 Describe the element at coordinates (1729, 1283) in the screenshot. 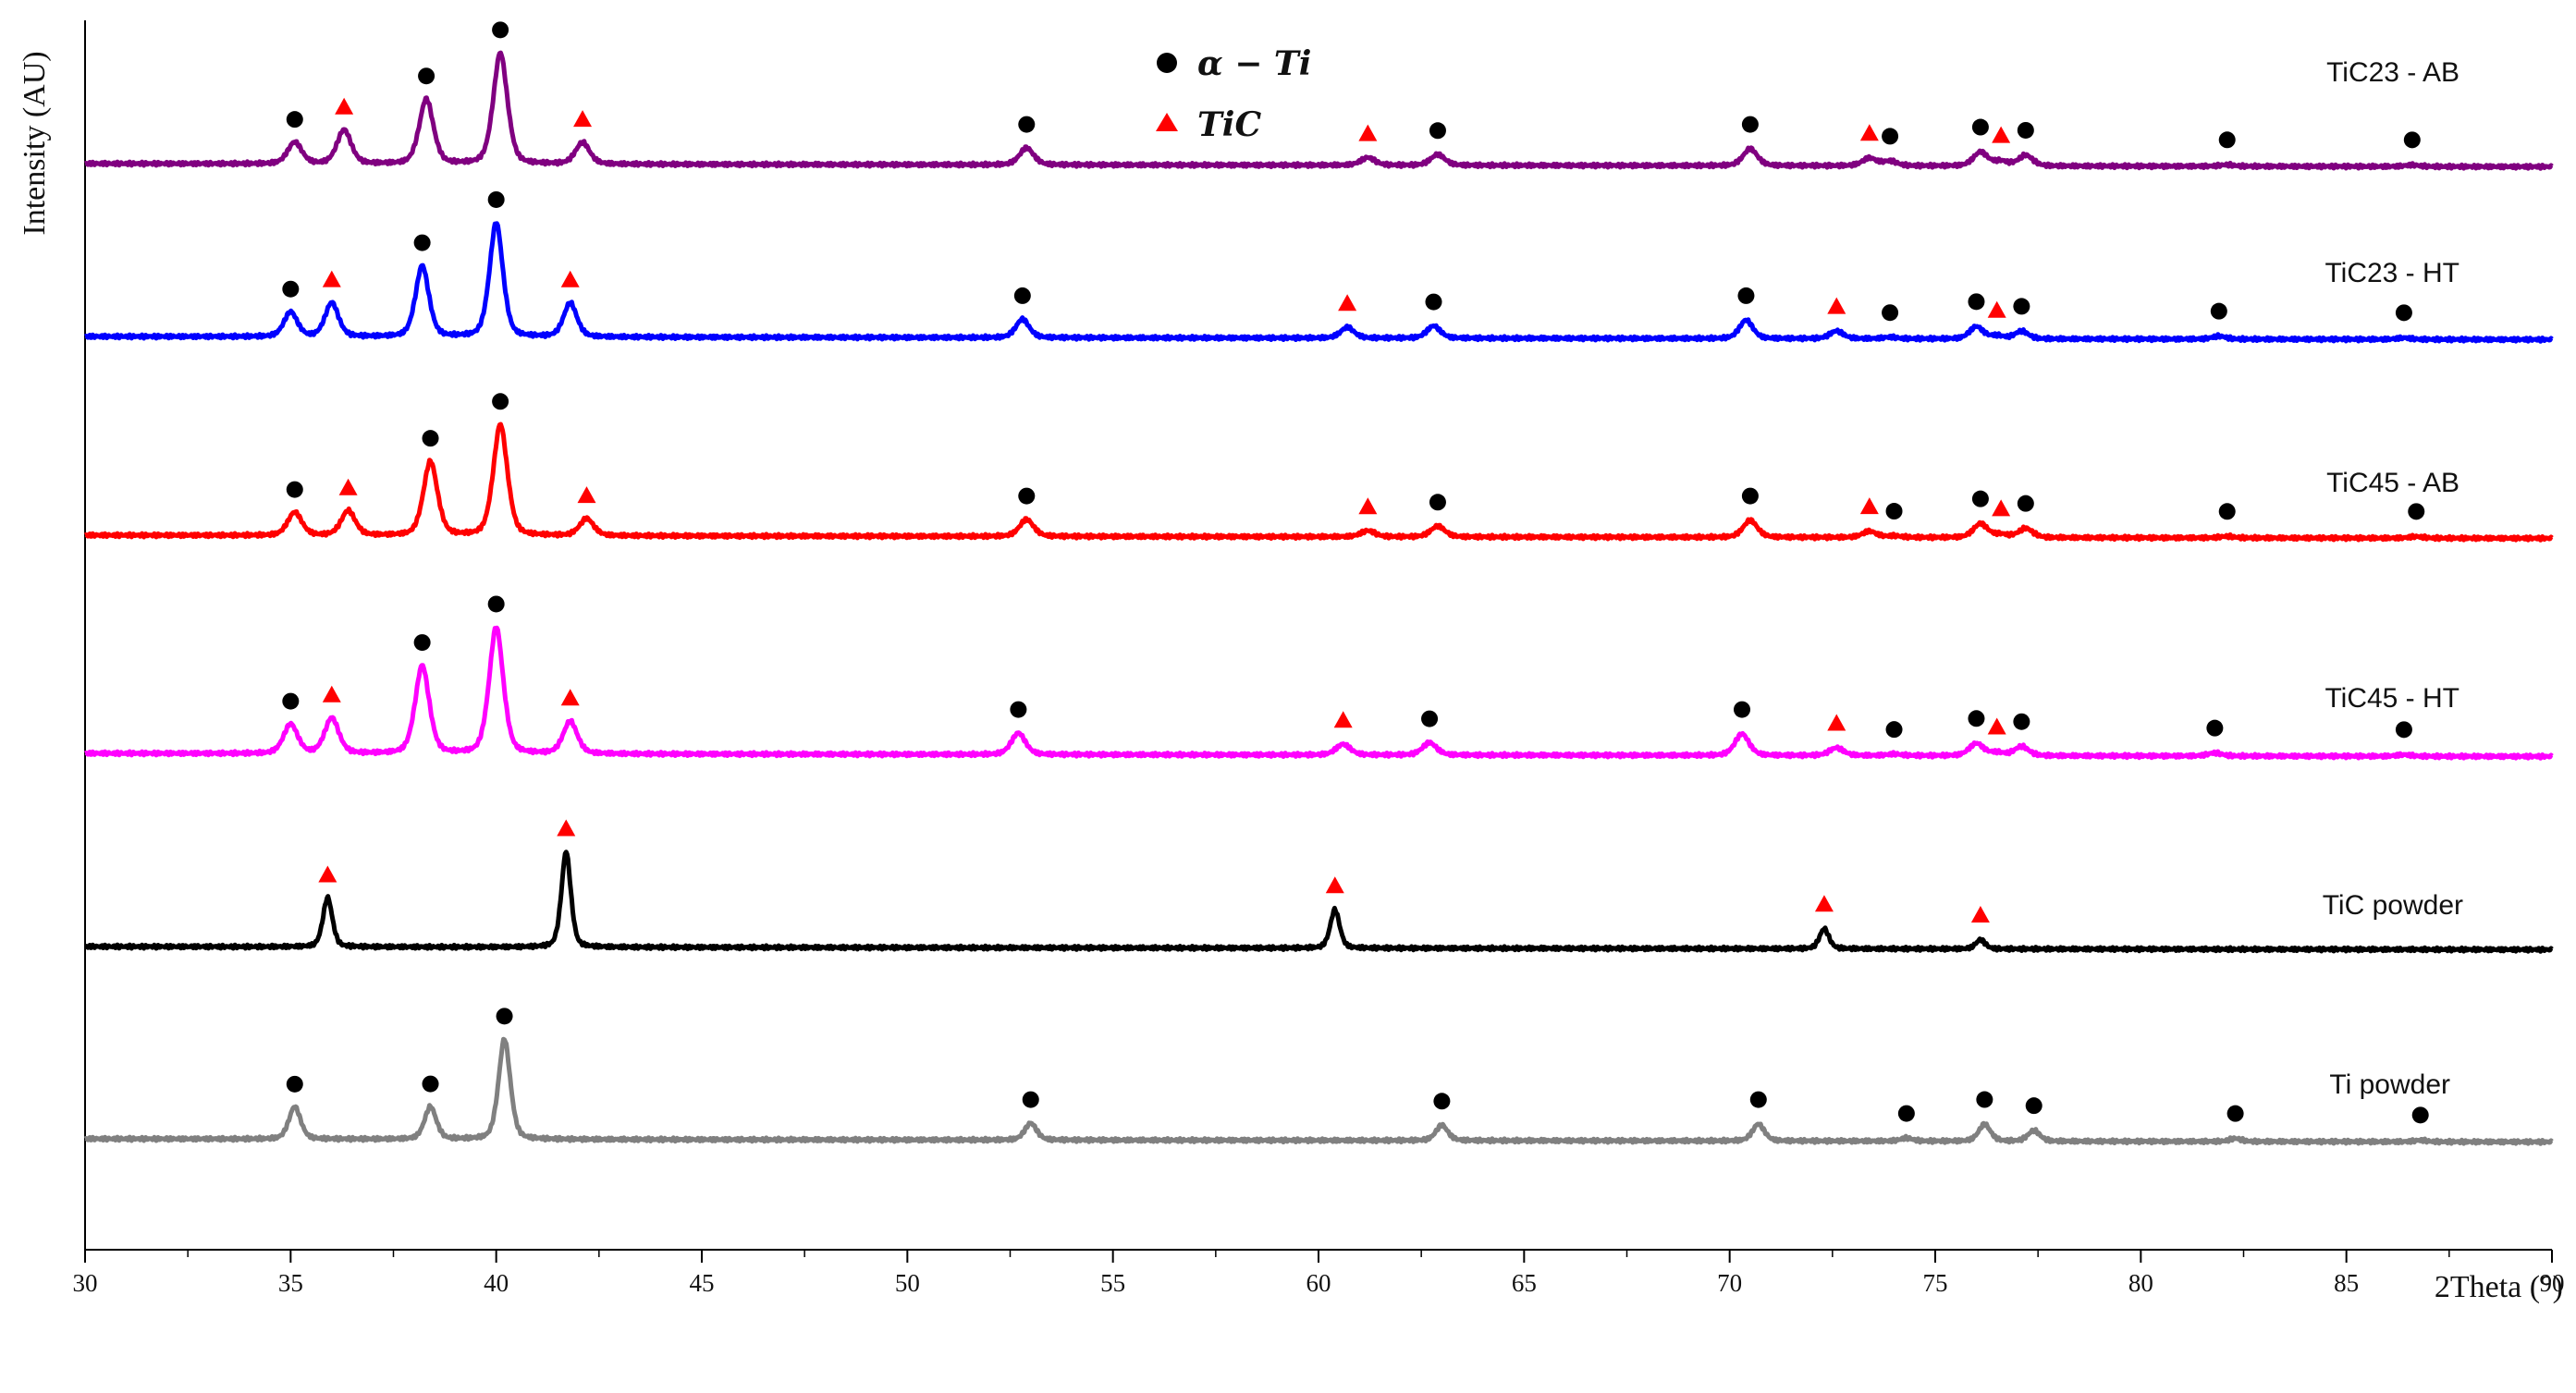

I see `x-tick-label: 70` at that location.